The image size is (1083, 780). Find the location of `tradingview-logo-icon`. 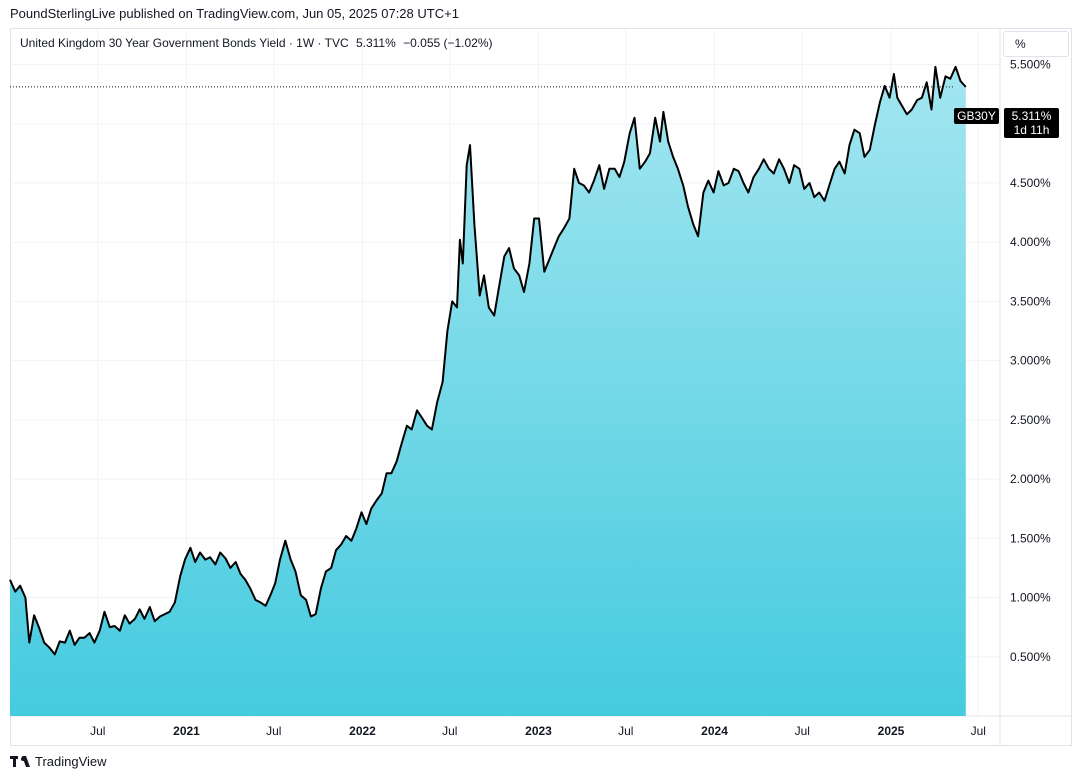

tradingview-logo-icon is located at coordinates (20, 761).